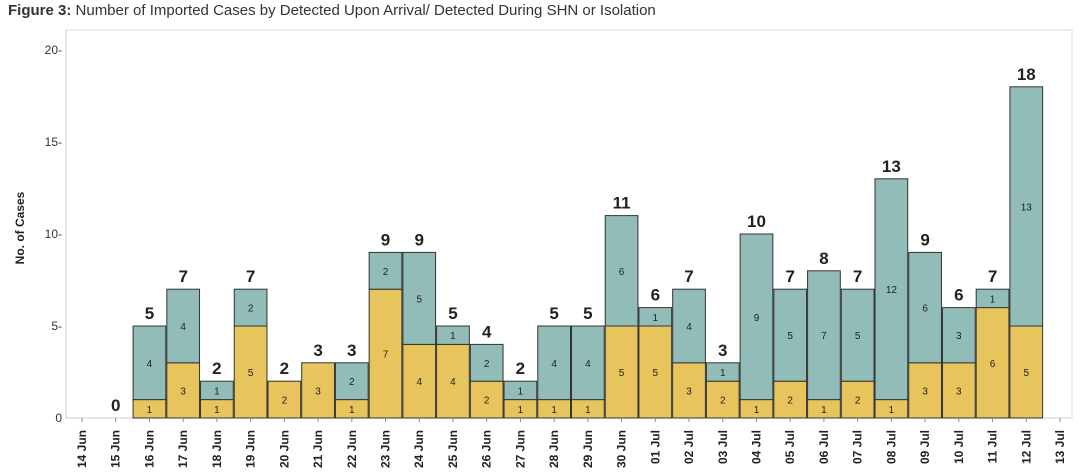 Image resolution: width=1080 pixels, height=476 pixels. I want to click on y-tick-label: 15-, so click(53, 142).